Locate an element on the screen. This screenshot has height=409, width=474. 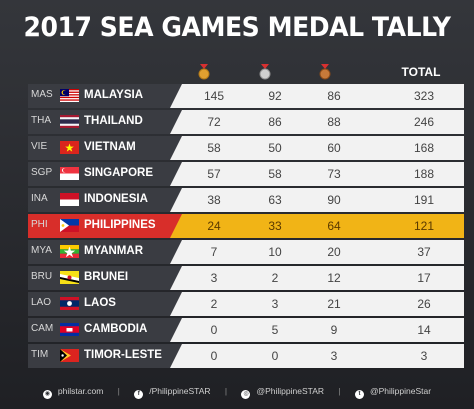
bronze-count: 88 is located at coordinates (334, 122).